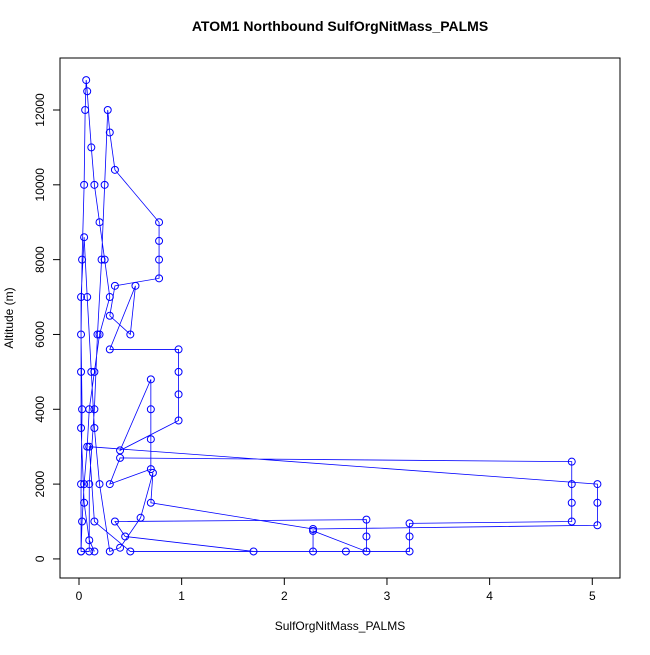  Describe the element at coordinates (40, 334) in the screenshot. I see `y-tick-label: 6000` at that location.